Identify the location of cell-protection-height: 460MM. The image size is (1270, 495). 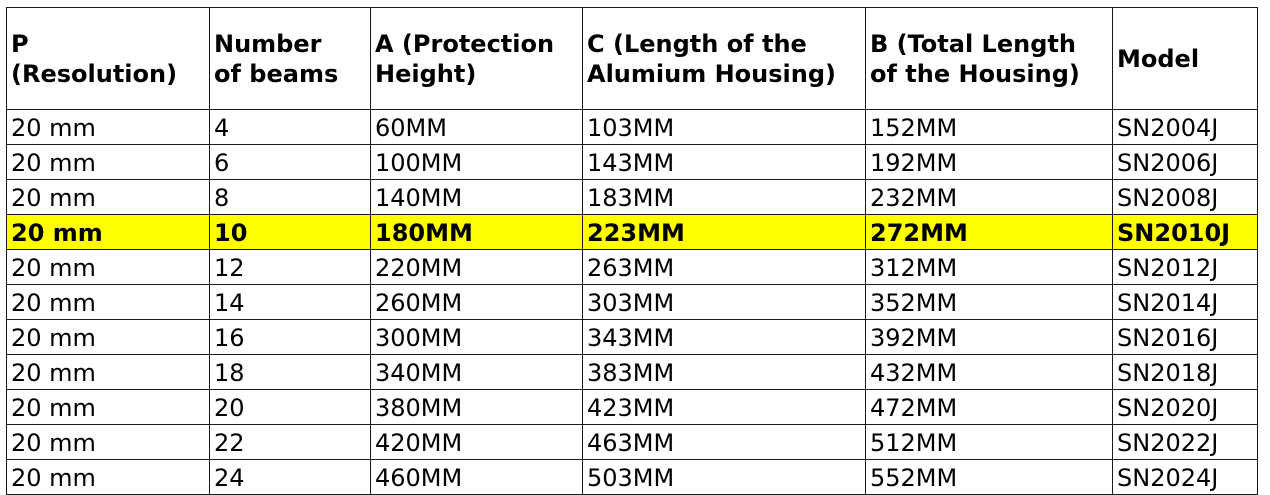
(476, 477).